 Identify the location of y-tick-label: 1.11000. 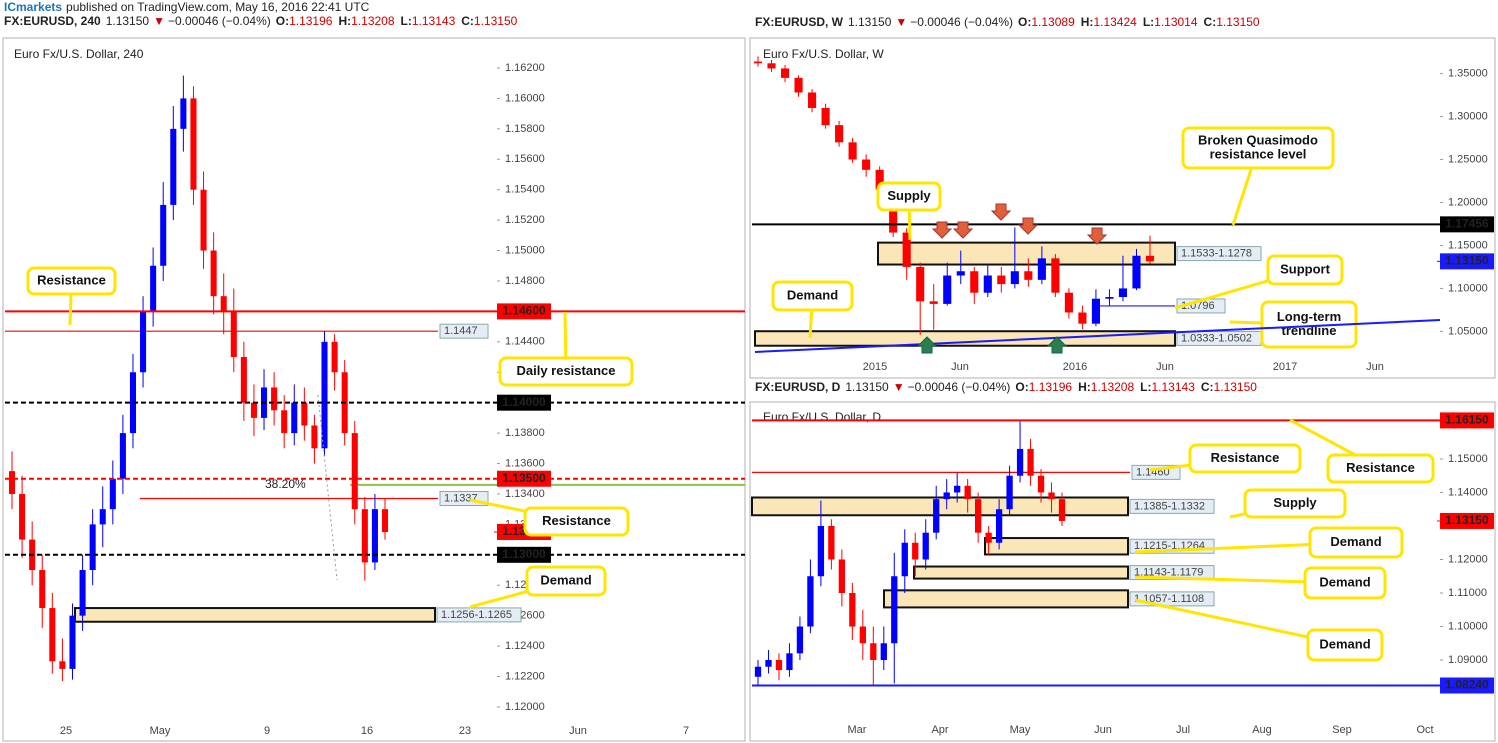
(1467, 593).